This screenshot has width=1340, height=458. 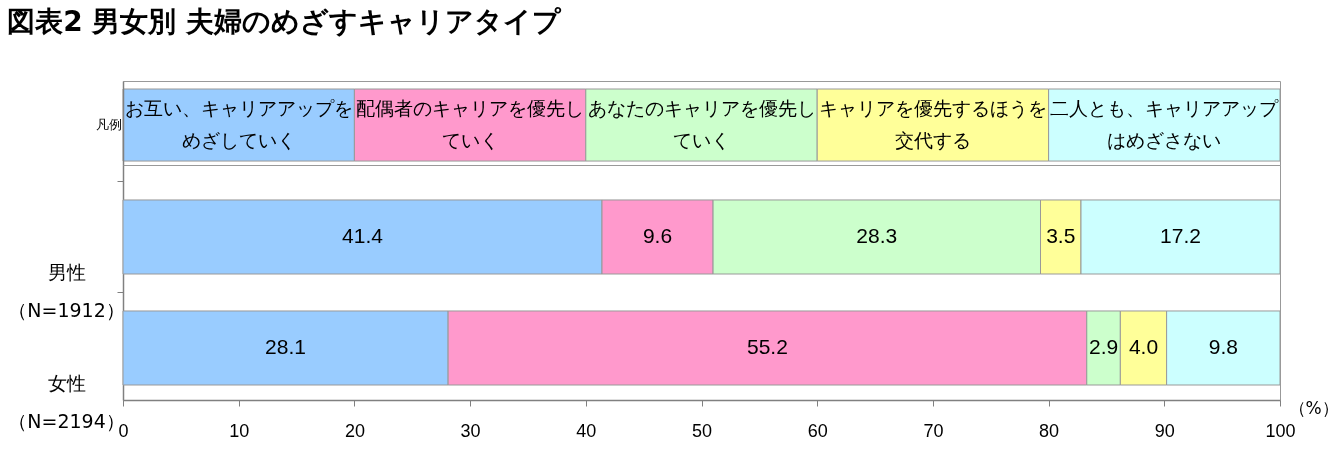 I want to click on x-tick-label: 90, so click(x=1164, y=430).